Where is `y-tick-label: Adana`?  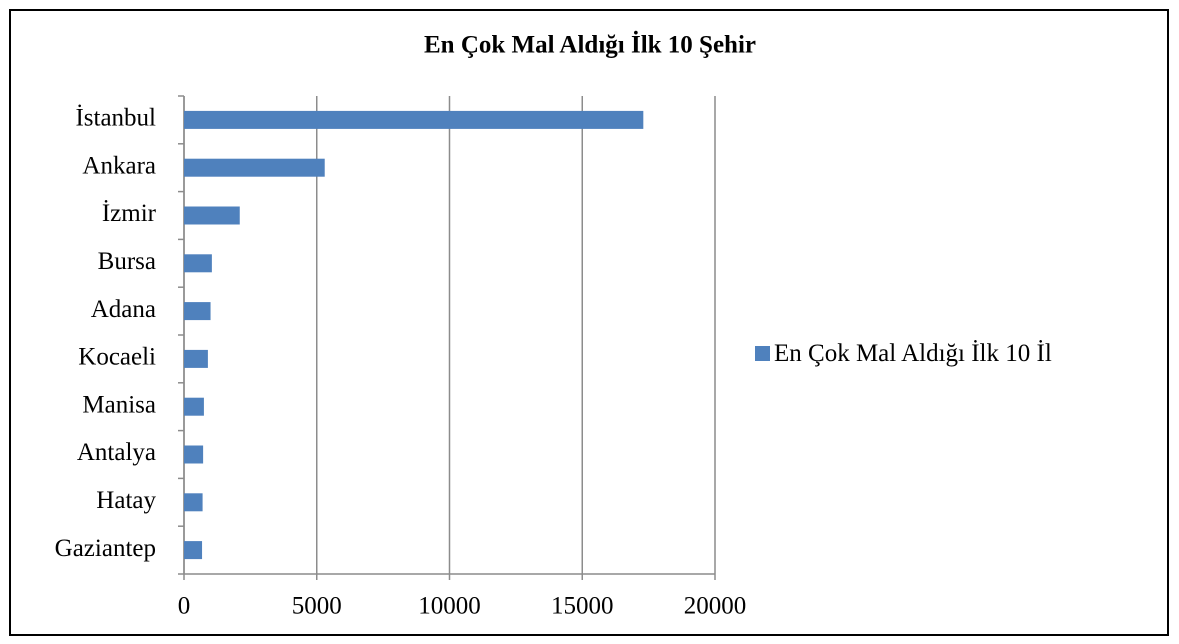
y-tick-label: Adana is located at coordinates (123, 309).